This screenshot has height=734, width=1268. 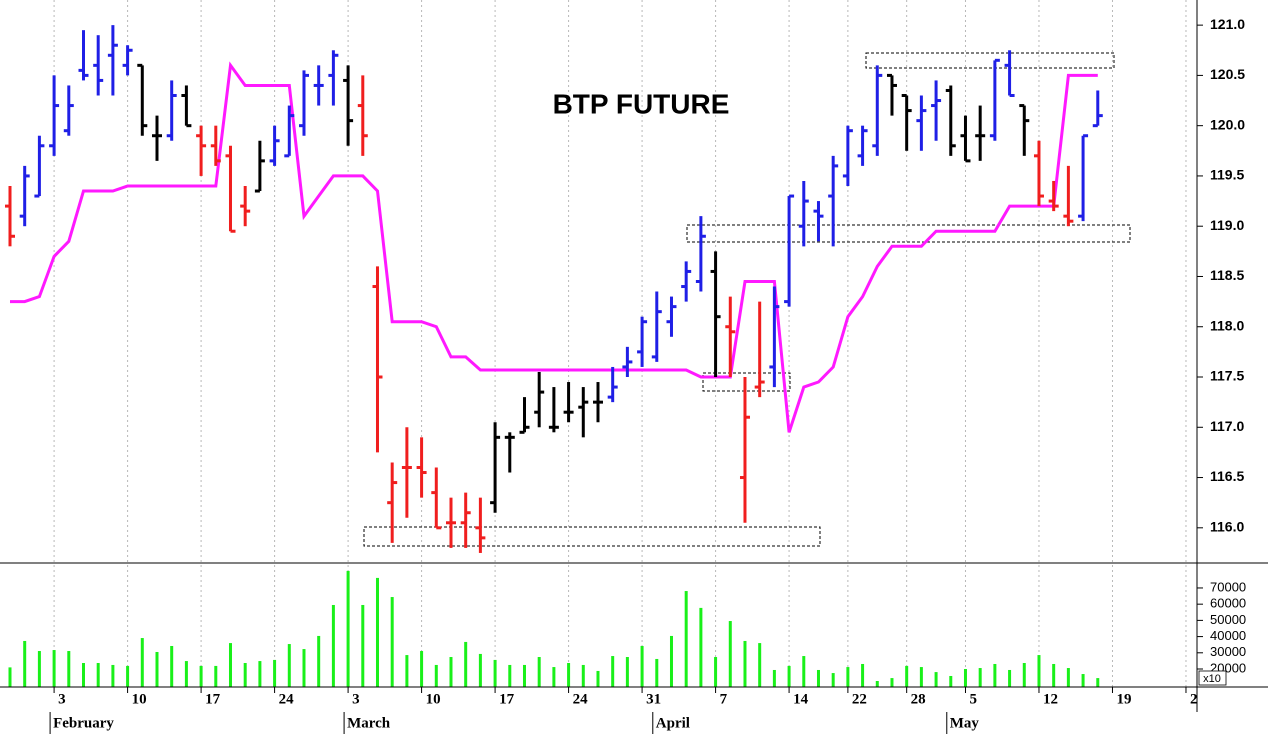 I want to click on y-tick-label: 117.0, so click(x=1227, y=426).